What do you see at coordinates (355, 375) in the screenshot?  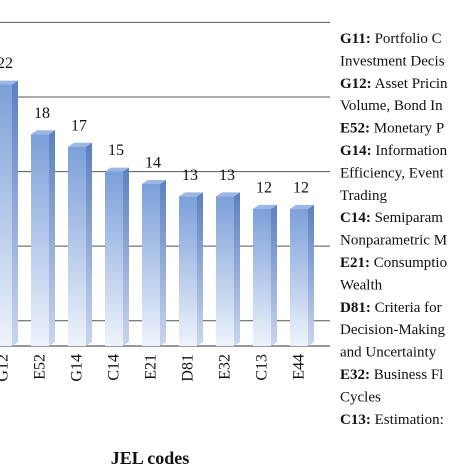 I see `legend-code: E32:` at bounding box center [355, 375].